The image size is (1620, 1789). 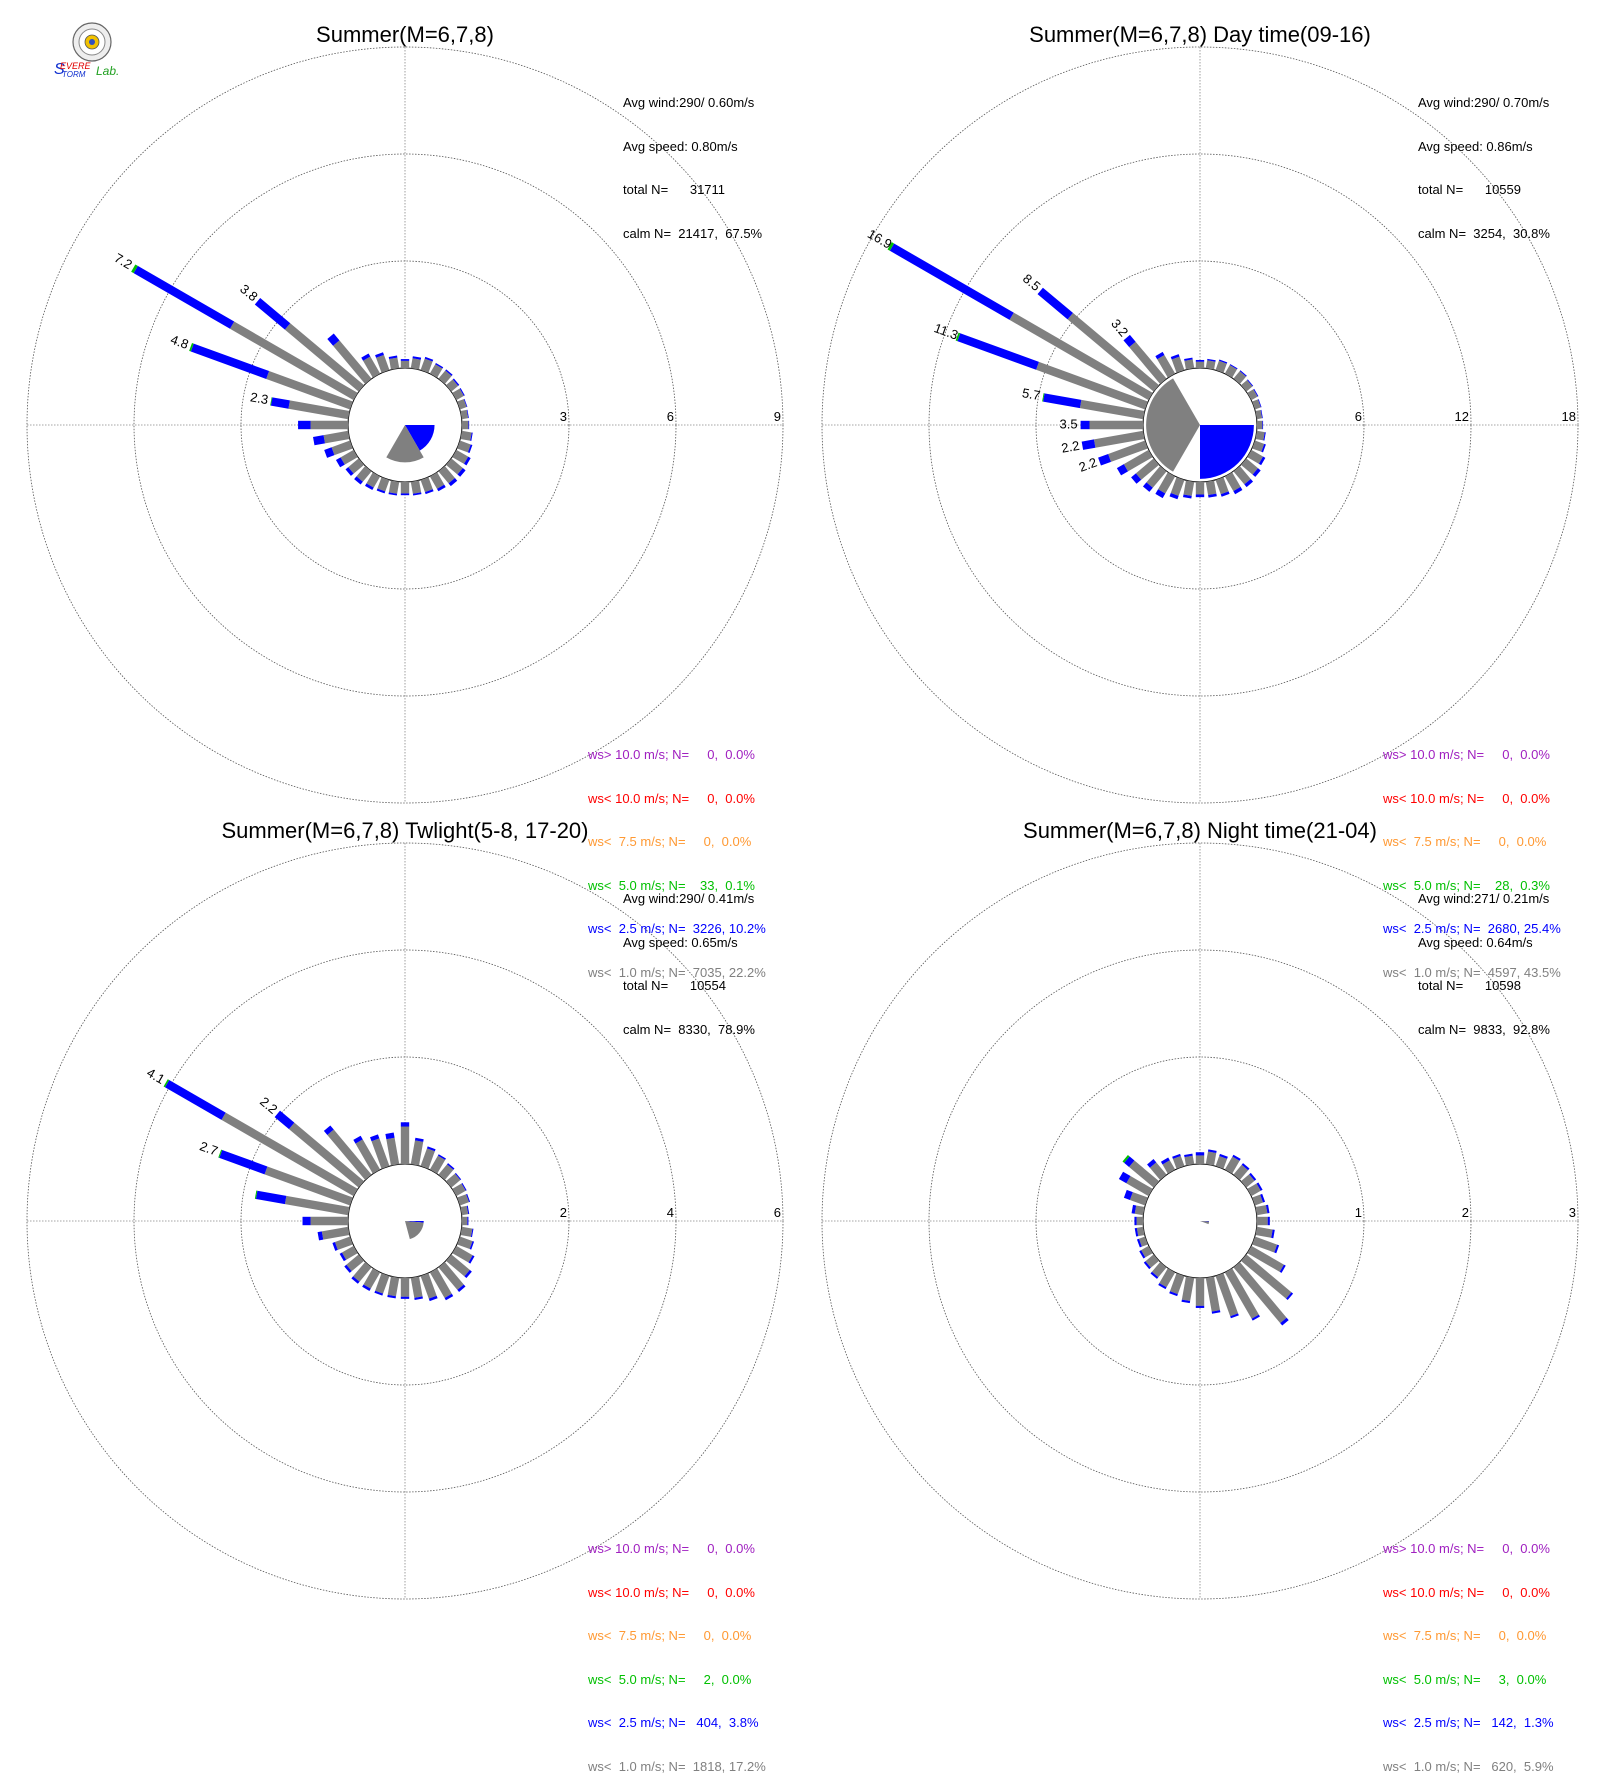 I want to click on legend-entry: ws< 2.5 m/s; N= 3226, 10.2%, so click(x=677, y=929).